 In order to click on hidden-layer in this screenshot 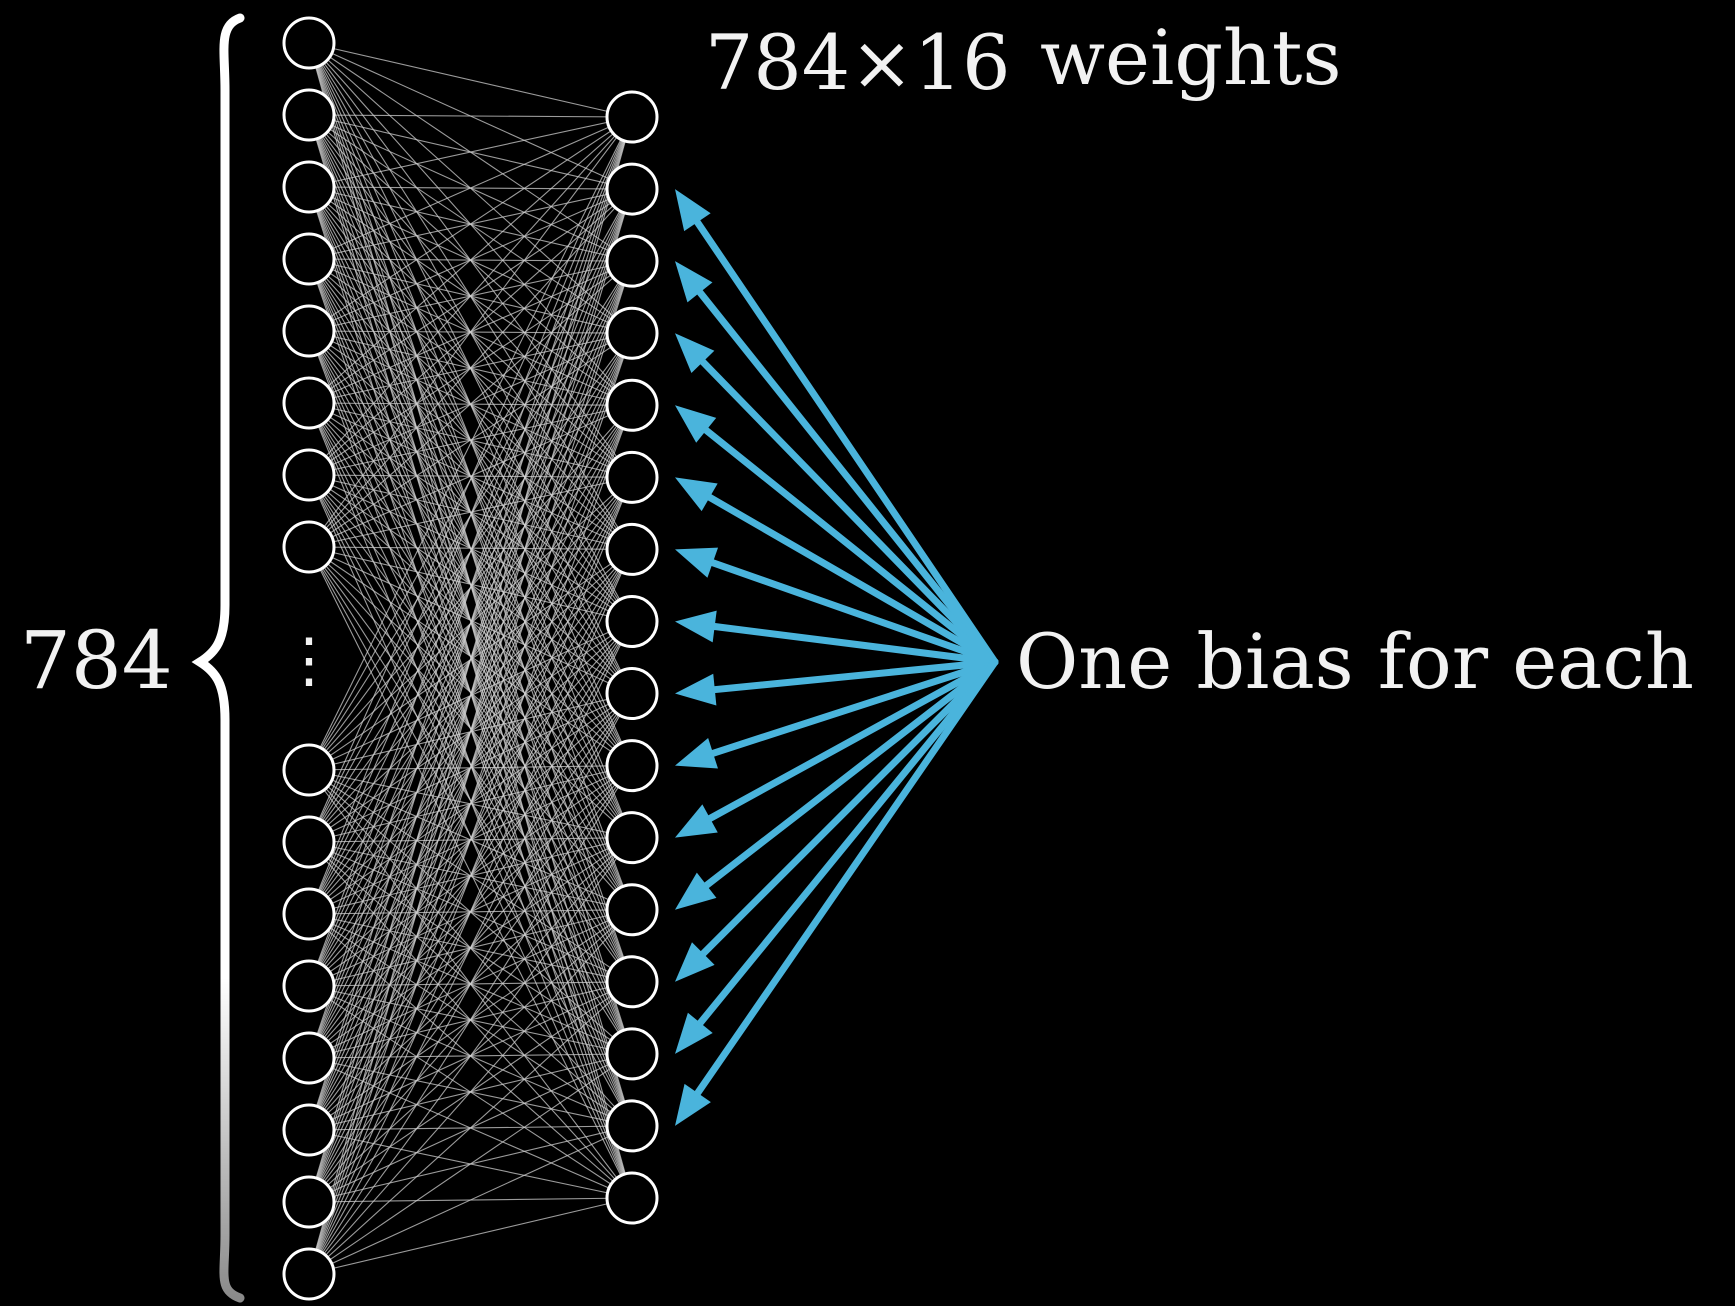, I will do `click(632, 657)`.